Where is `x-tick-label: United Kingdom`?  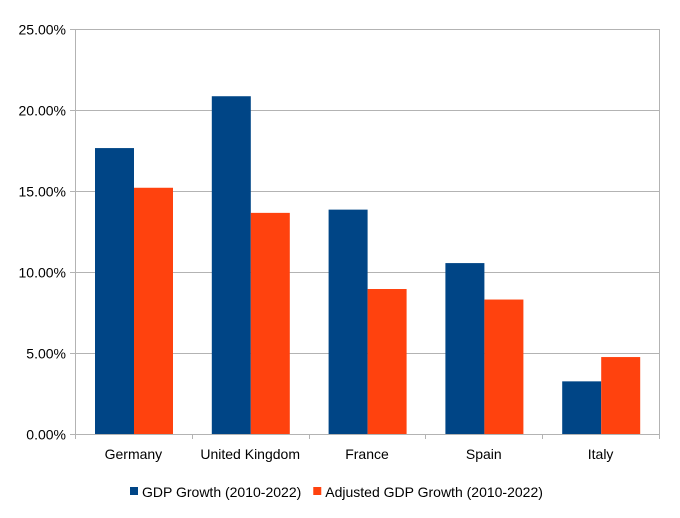 x-tick-label: United Kingdom is located at coordinates (250, 454).